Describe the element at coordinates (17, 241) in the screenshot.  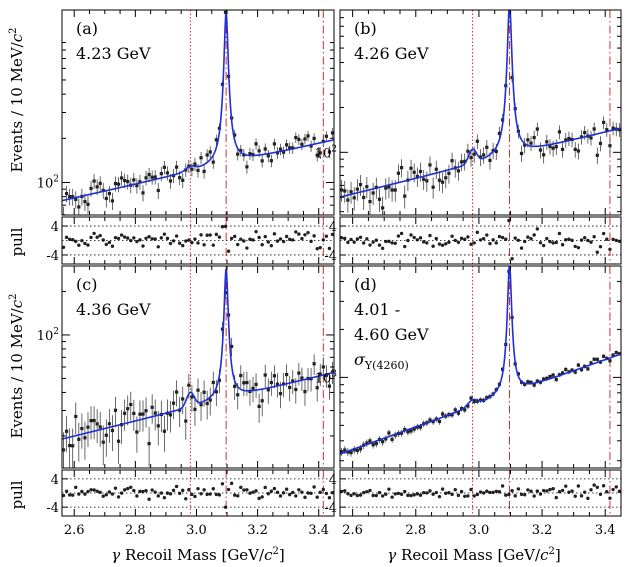
I see `pull-axis-title-top: pull` at that location.